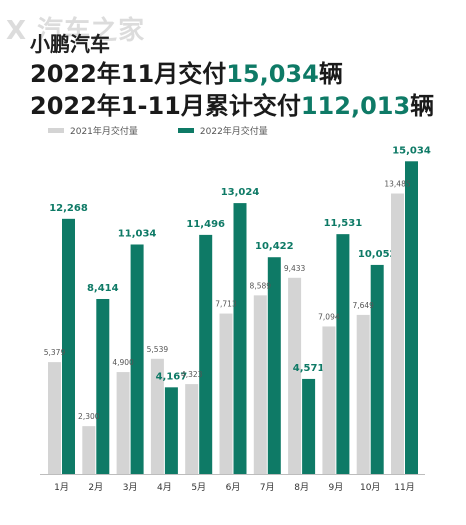 The width and height of the screenshot is (466, 525). What do you see at coordinates (172, 376) in the screenshot?
I see `label-2022-4: 4,167` at bounding box center [172, 376].